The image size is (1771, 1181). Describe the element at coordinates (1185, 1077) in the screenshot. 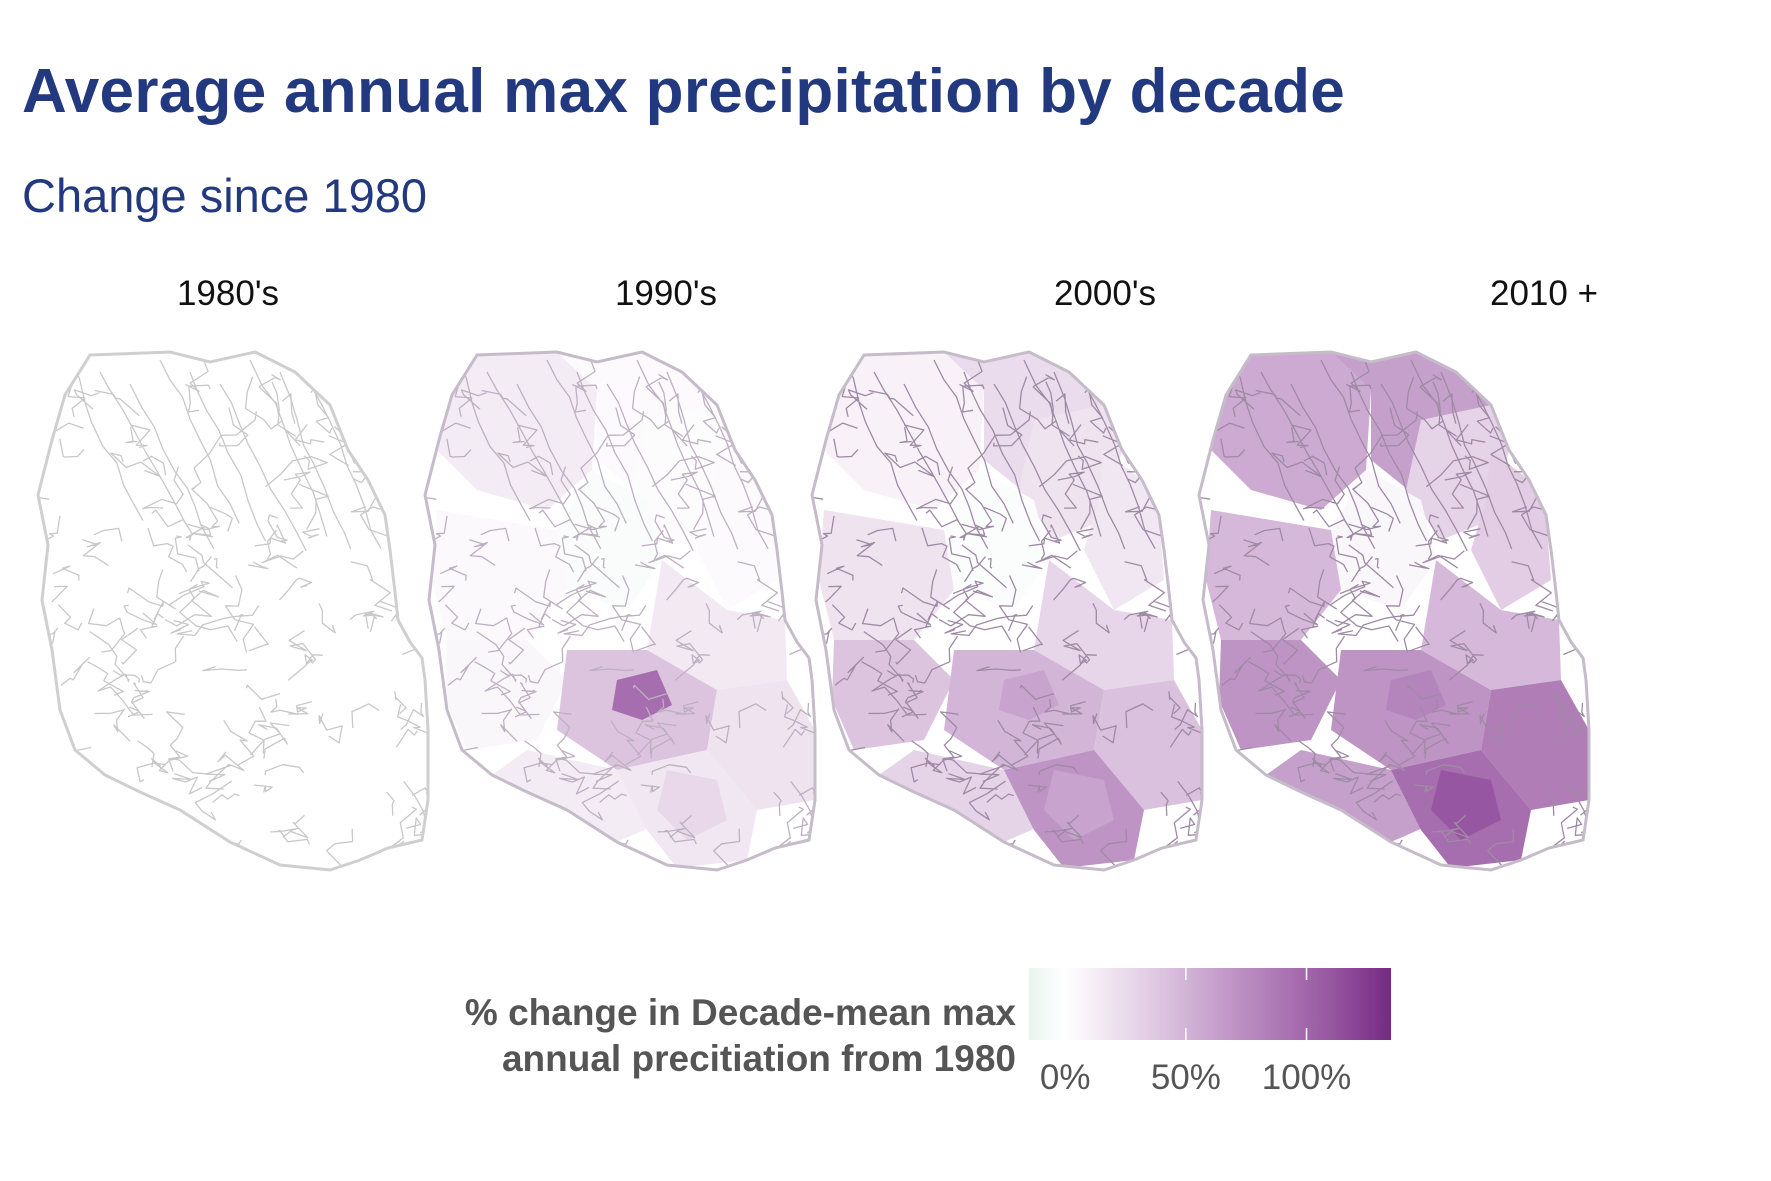

I see `legend-tick-label-50: 50%` at that location.